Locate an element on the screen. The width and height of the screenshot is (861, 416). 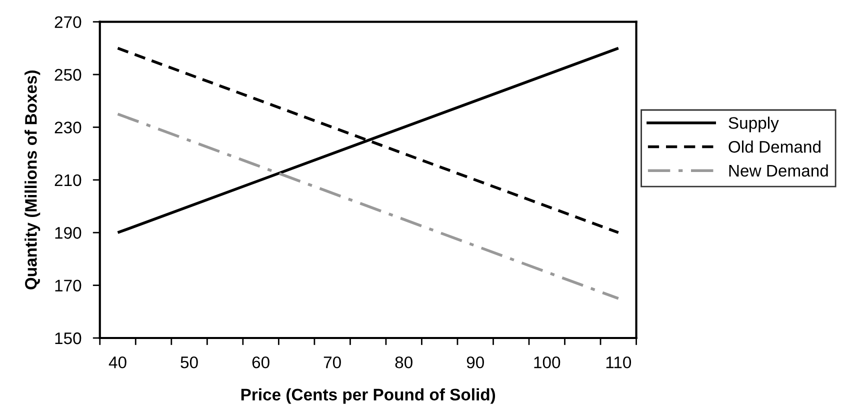
x-tick-label: 40 is located at coordinates (117, 362).